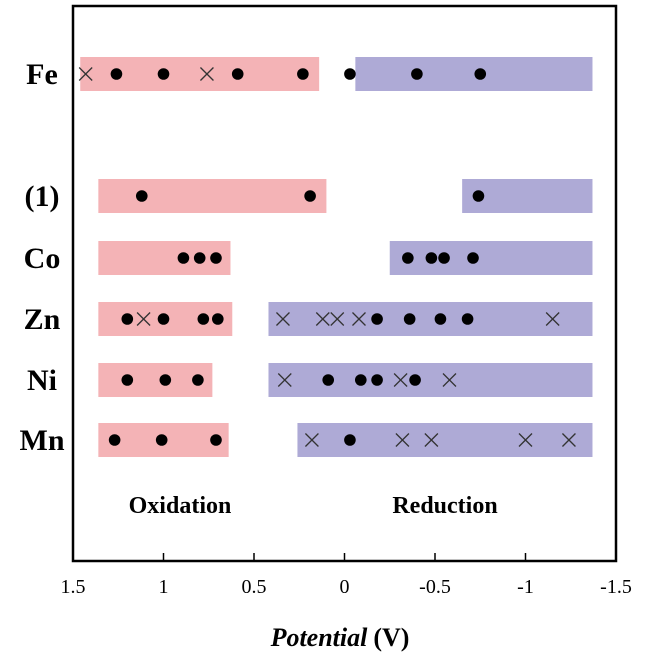 This screenshot has width=647, height=656. What do you see at coordinates (430, 380) in the screenshot?
I see `reduction-band-ni` at bounding box center [430, 380].